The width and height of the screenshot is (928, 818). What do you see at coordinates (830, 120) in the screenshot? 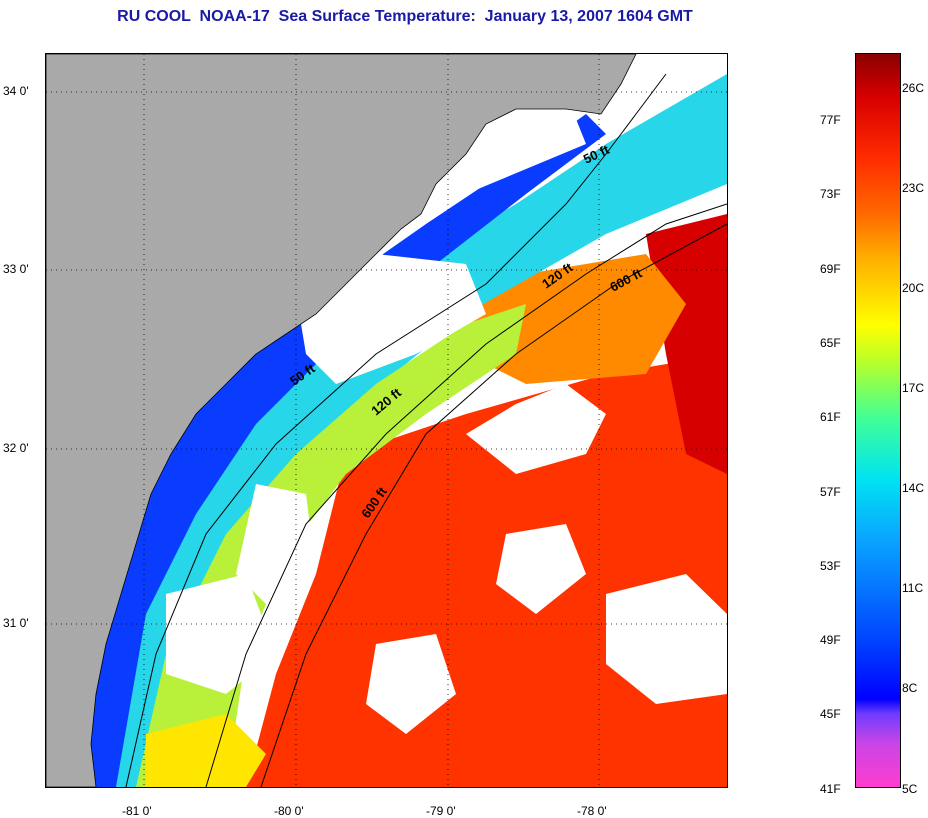
I see `colorbar-f-label: 77F` at bounding box center [830, 120].